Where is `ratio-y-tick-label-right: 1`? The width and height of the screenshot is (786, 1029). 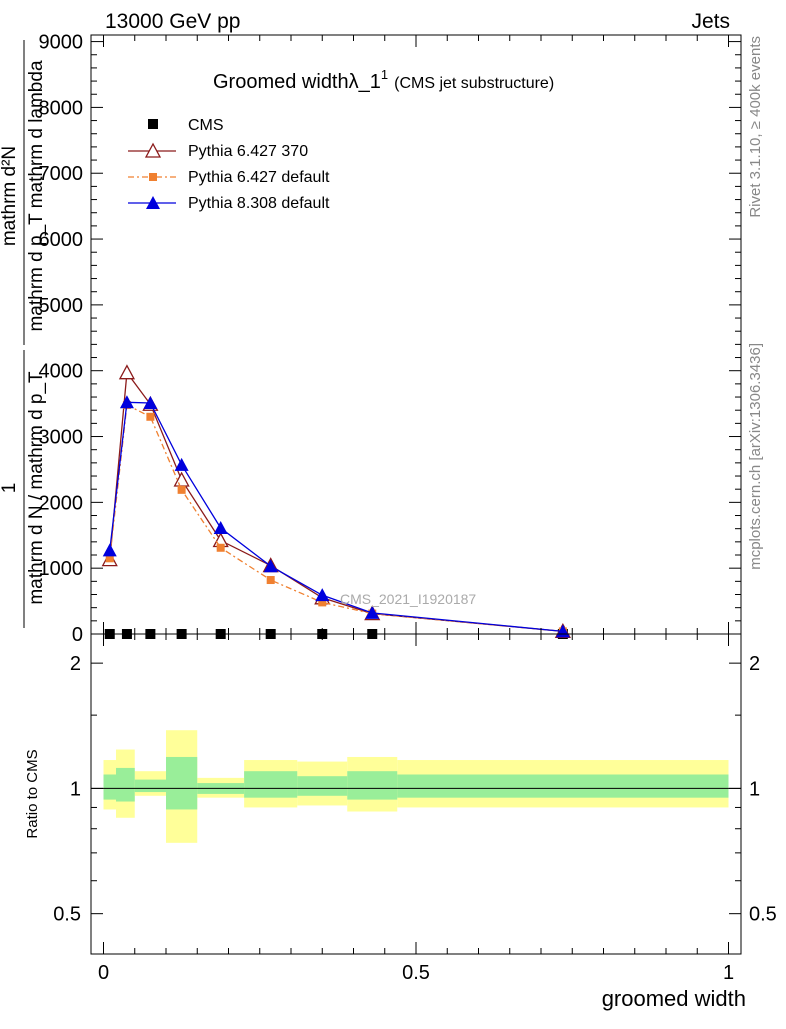
ratio-y-tick-label-right: 1 is located at coordinates (754, 789).